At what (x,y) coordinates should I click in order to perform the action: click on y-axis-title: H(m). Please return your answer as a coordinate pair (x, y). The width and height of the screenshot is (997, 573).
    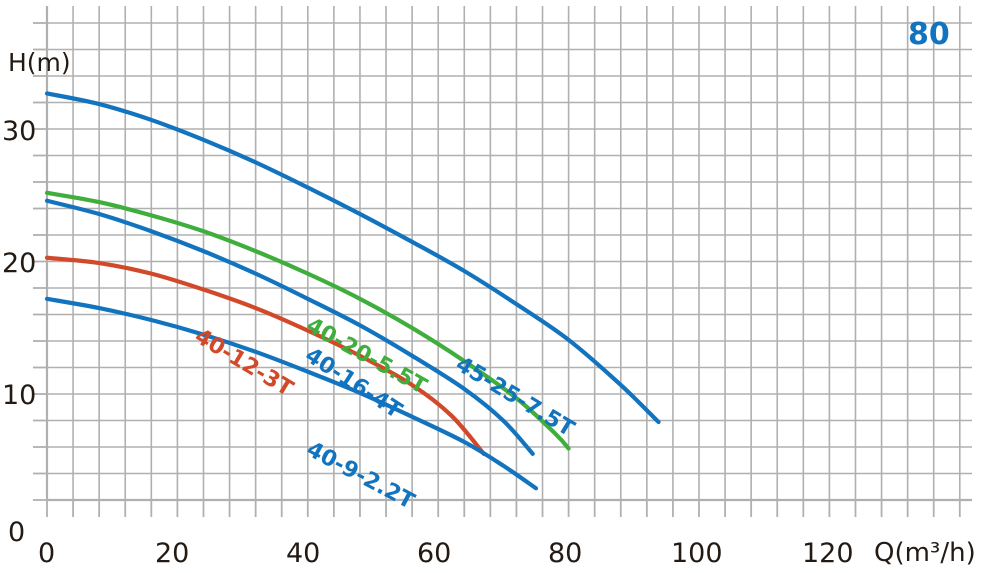
    Looking at the image, I should click on (39, 62).